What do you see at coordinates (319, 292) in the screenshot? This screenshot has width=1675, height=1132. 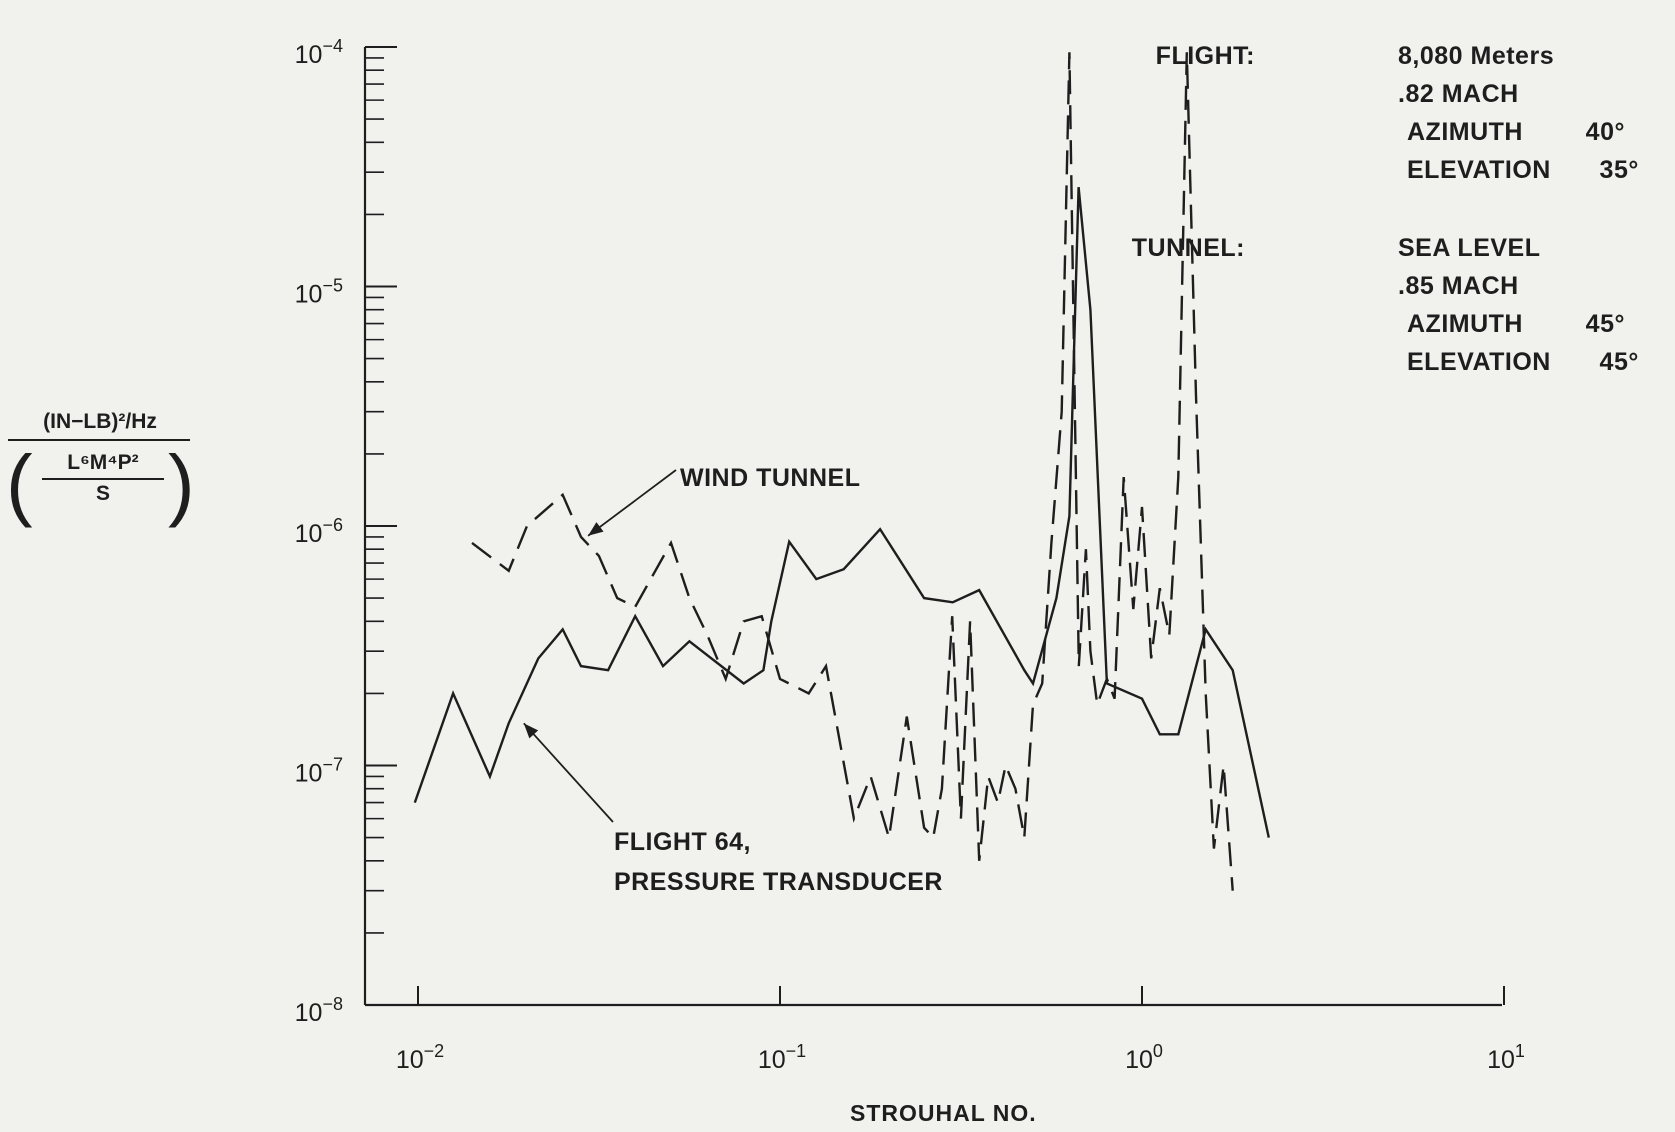 I see `y-tick-label: 10⁻⁵` at bounding box center [319, 292].